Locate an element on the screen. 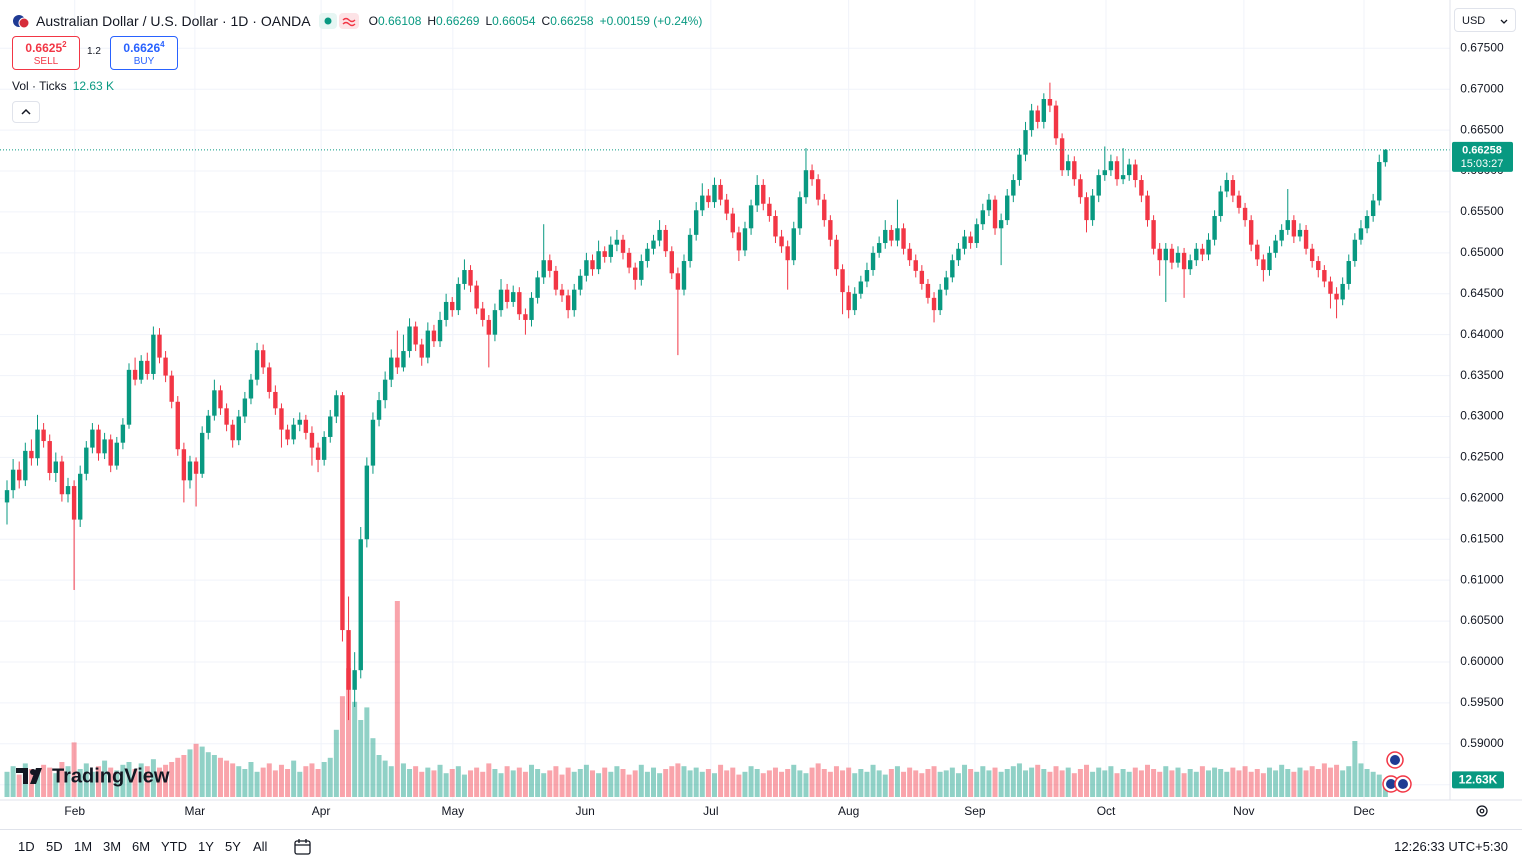 The width and height of the screenshot is (1522, 865). volume-name: Vol · Ticks is located at coordinates (39, 86).